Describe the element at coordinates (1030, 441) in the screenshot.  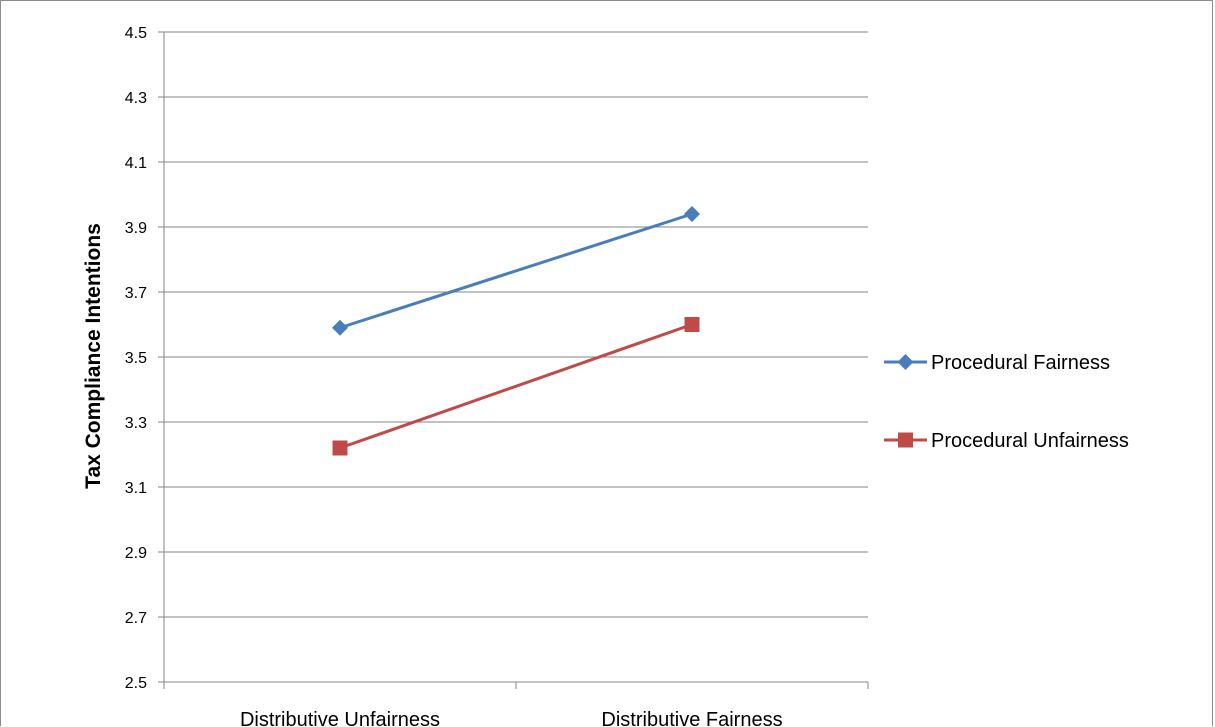
I see `legend-label: Procedural Unfairness` at that location.